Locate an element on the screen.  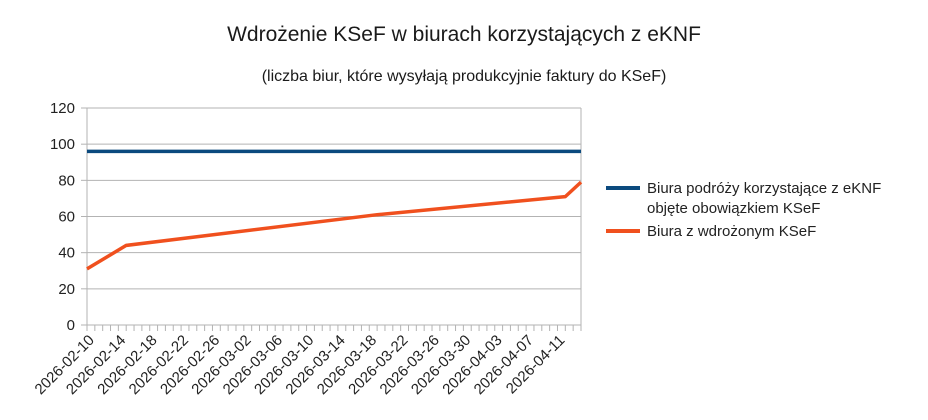
y-tick-label: 40 is located at coordinates (66, 253).